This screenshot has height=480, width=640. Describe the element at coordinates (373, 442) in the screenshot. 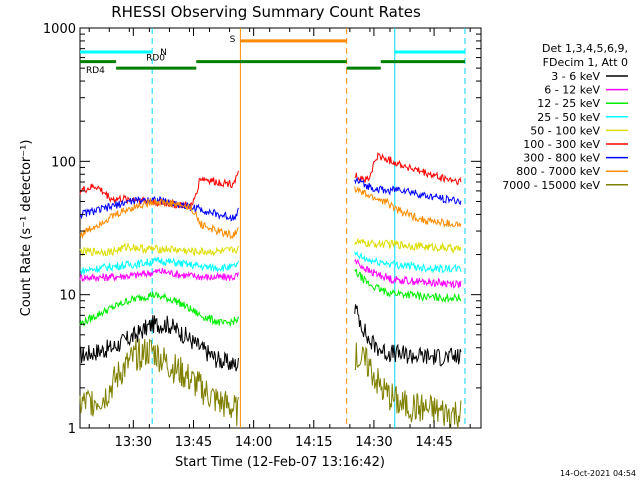

I see `x-tick-label: 14:30` at that location.